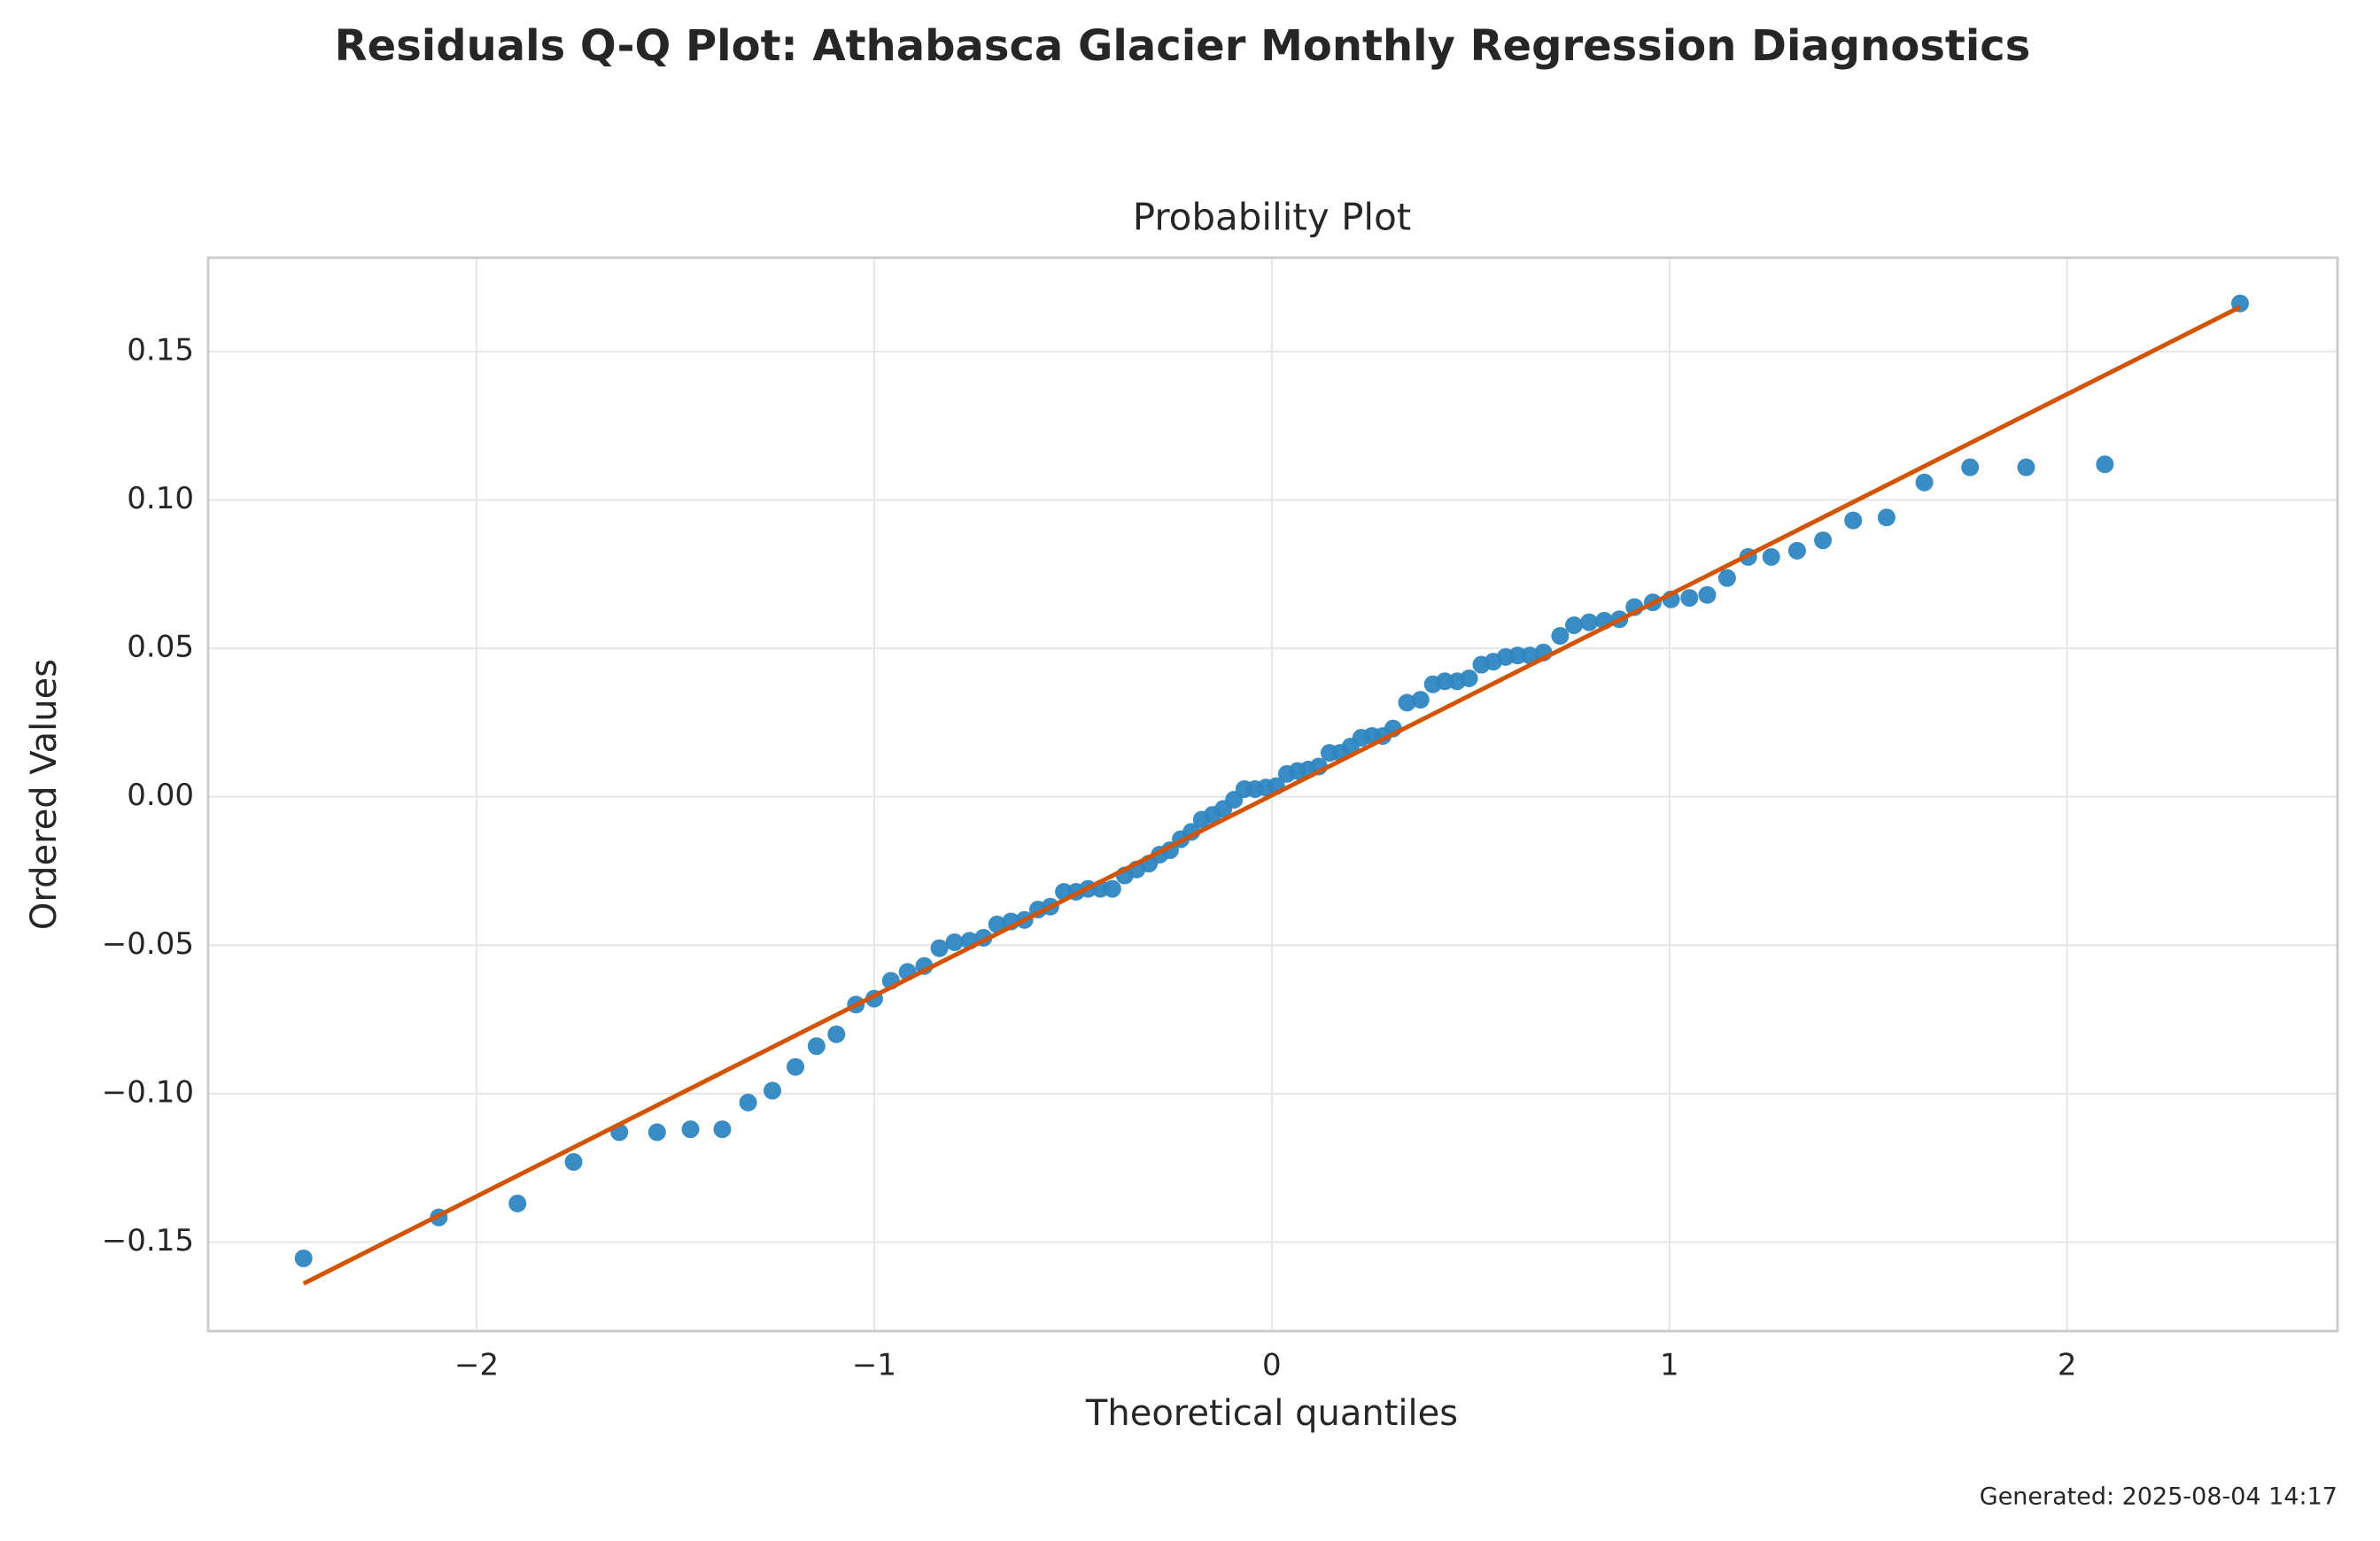 Image resolution: width=2380 pixels, height=1541 pixels. I want to click on x-axis-label: Theoretical quantiles, so click(1271, 1413).